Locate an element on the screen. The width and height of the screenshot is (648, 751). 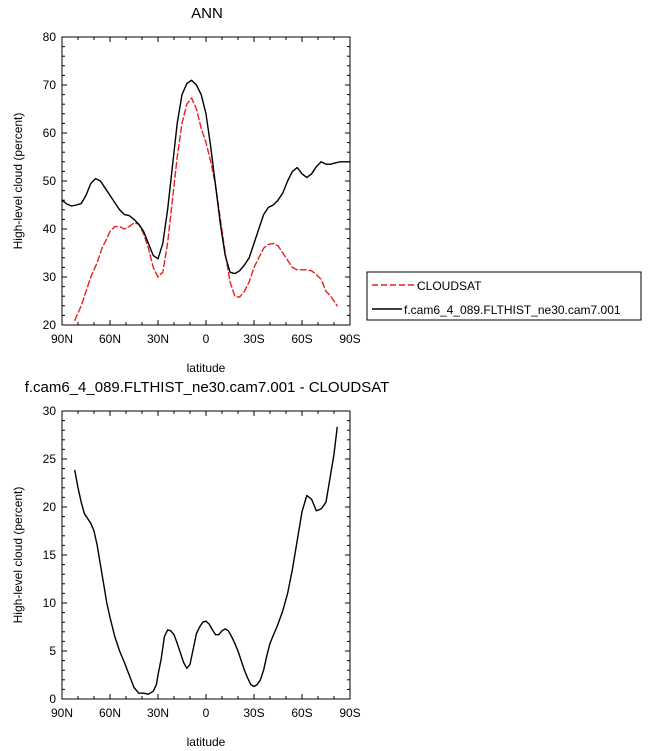
y-tick-label: 50 is located at coordinates (50, 181).